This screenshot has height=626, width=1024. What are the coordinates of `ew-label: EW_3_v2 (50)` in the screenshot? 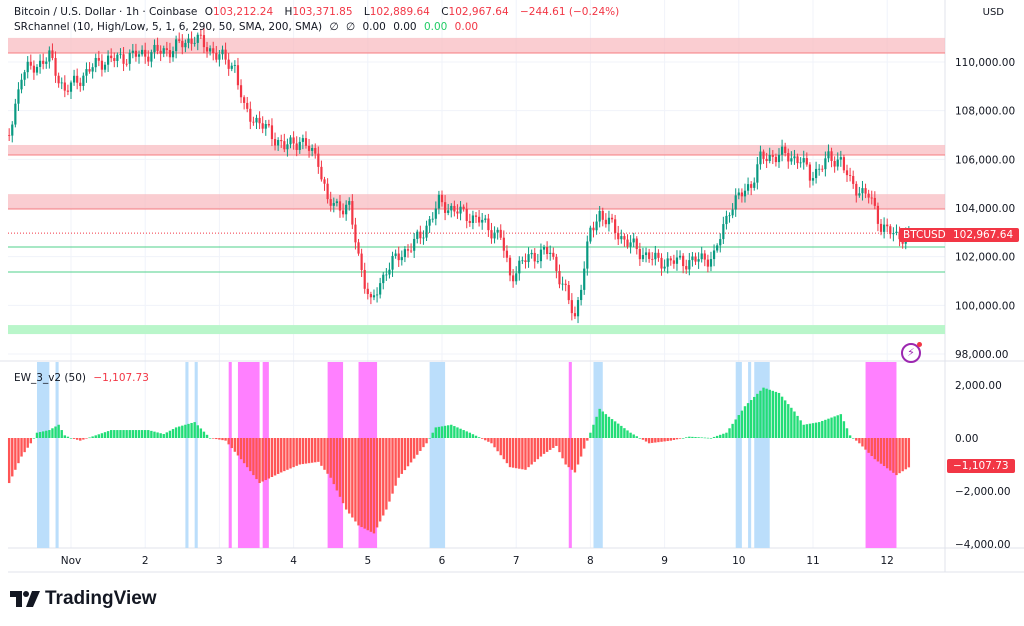 It's located at (50, 378).